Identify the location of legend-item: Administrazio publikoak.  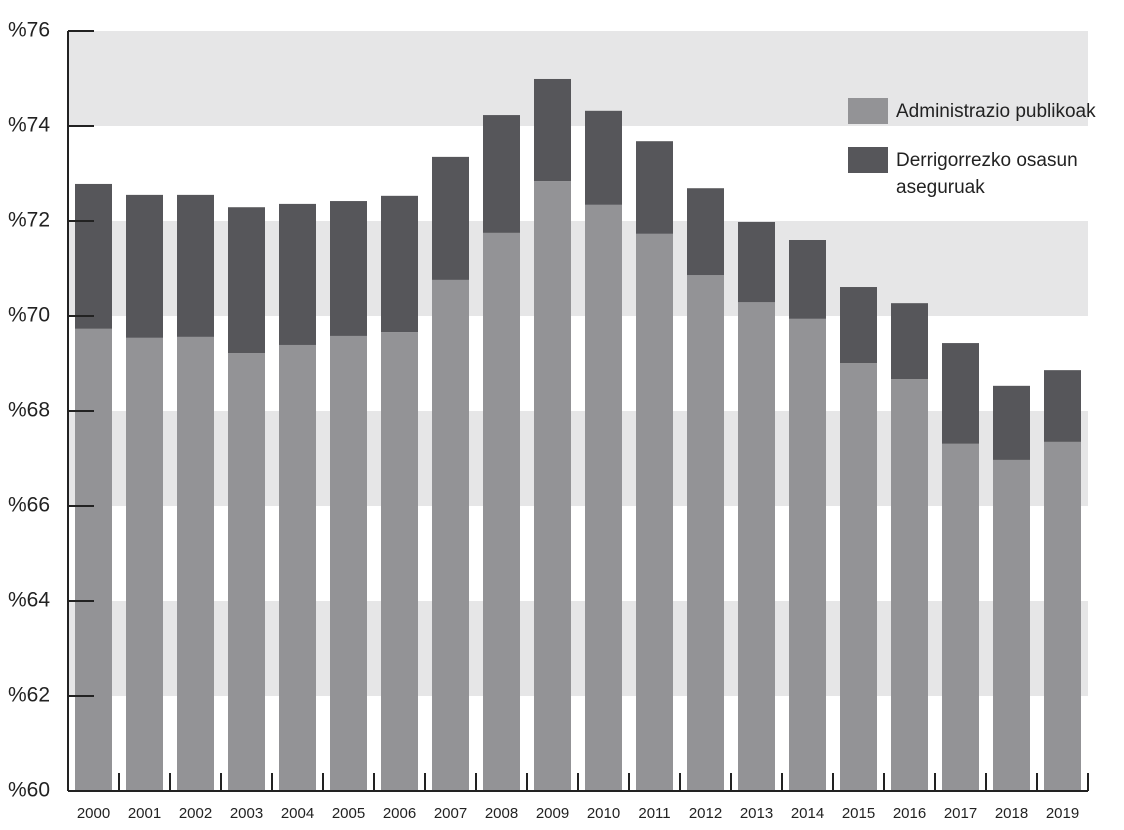
(983, 111).